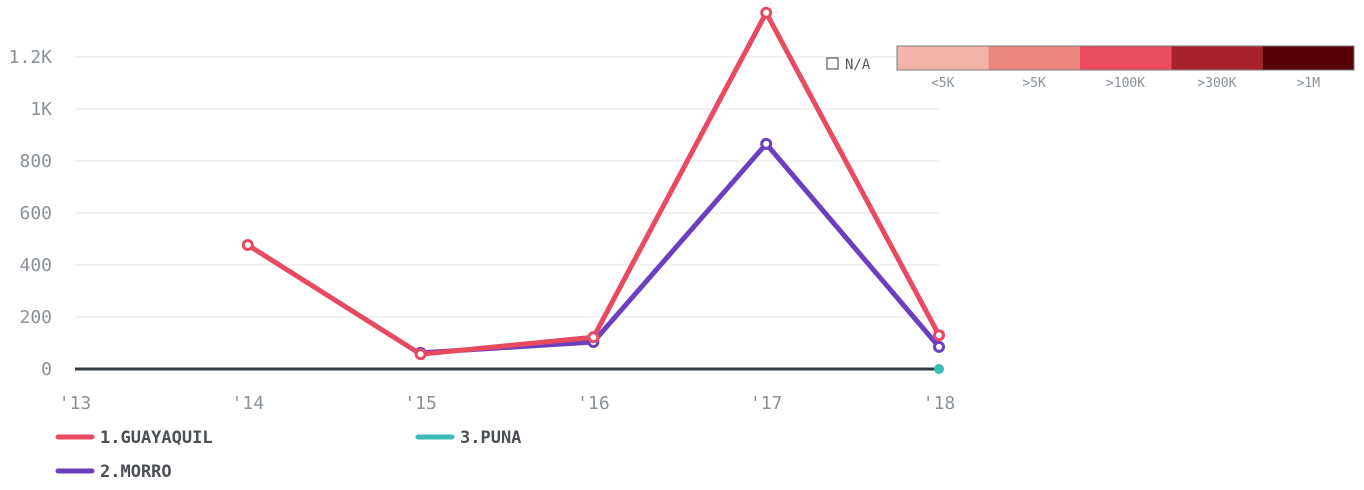 This screenshot has height=490, width=1364. Describe the element at coordinates (943, 83) in the screenshot. I see `color-scale-label: <5K` at that location.